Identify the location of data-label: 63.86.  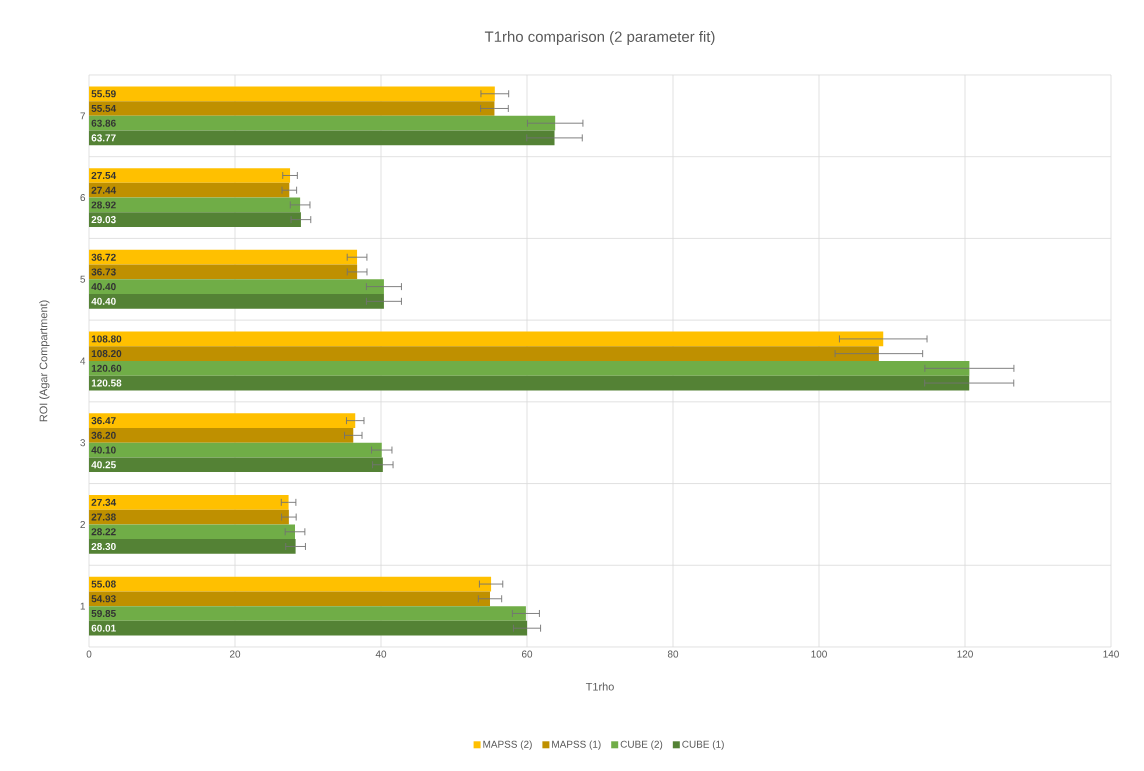
(103, 123).